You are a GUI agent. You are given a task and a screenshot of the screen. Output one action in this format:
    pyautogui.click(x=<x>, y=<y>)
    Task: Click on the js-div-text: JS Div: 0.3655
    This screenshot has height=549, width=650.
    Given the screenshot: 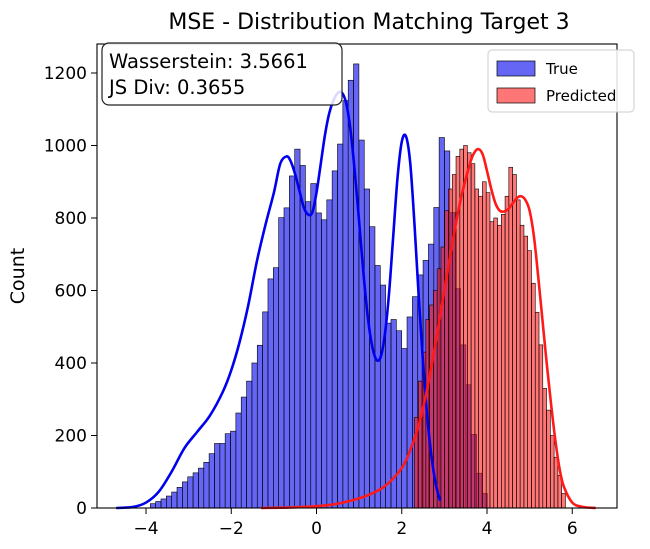 What is the action you would take?
    pyautogui.click(x=176, y=87)
    